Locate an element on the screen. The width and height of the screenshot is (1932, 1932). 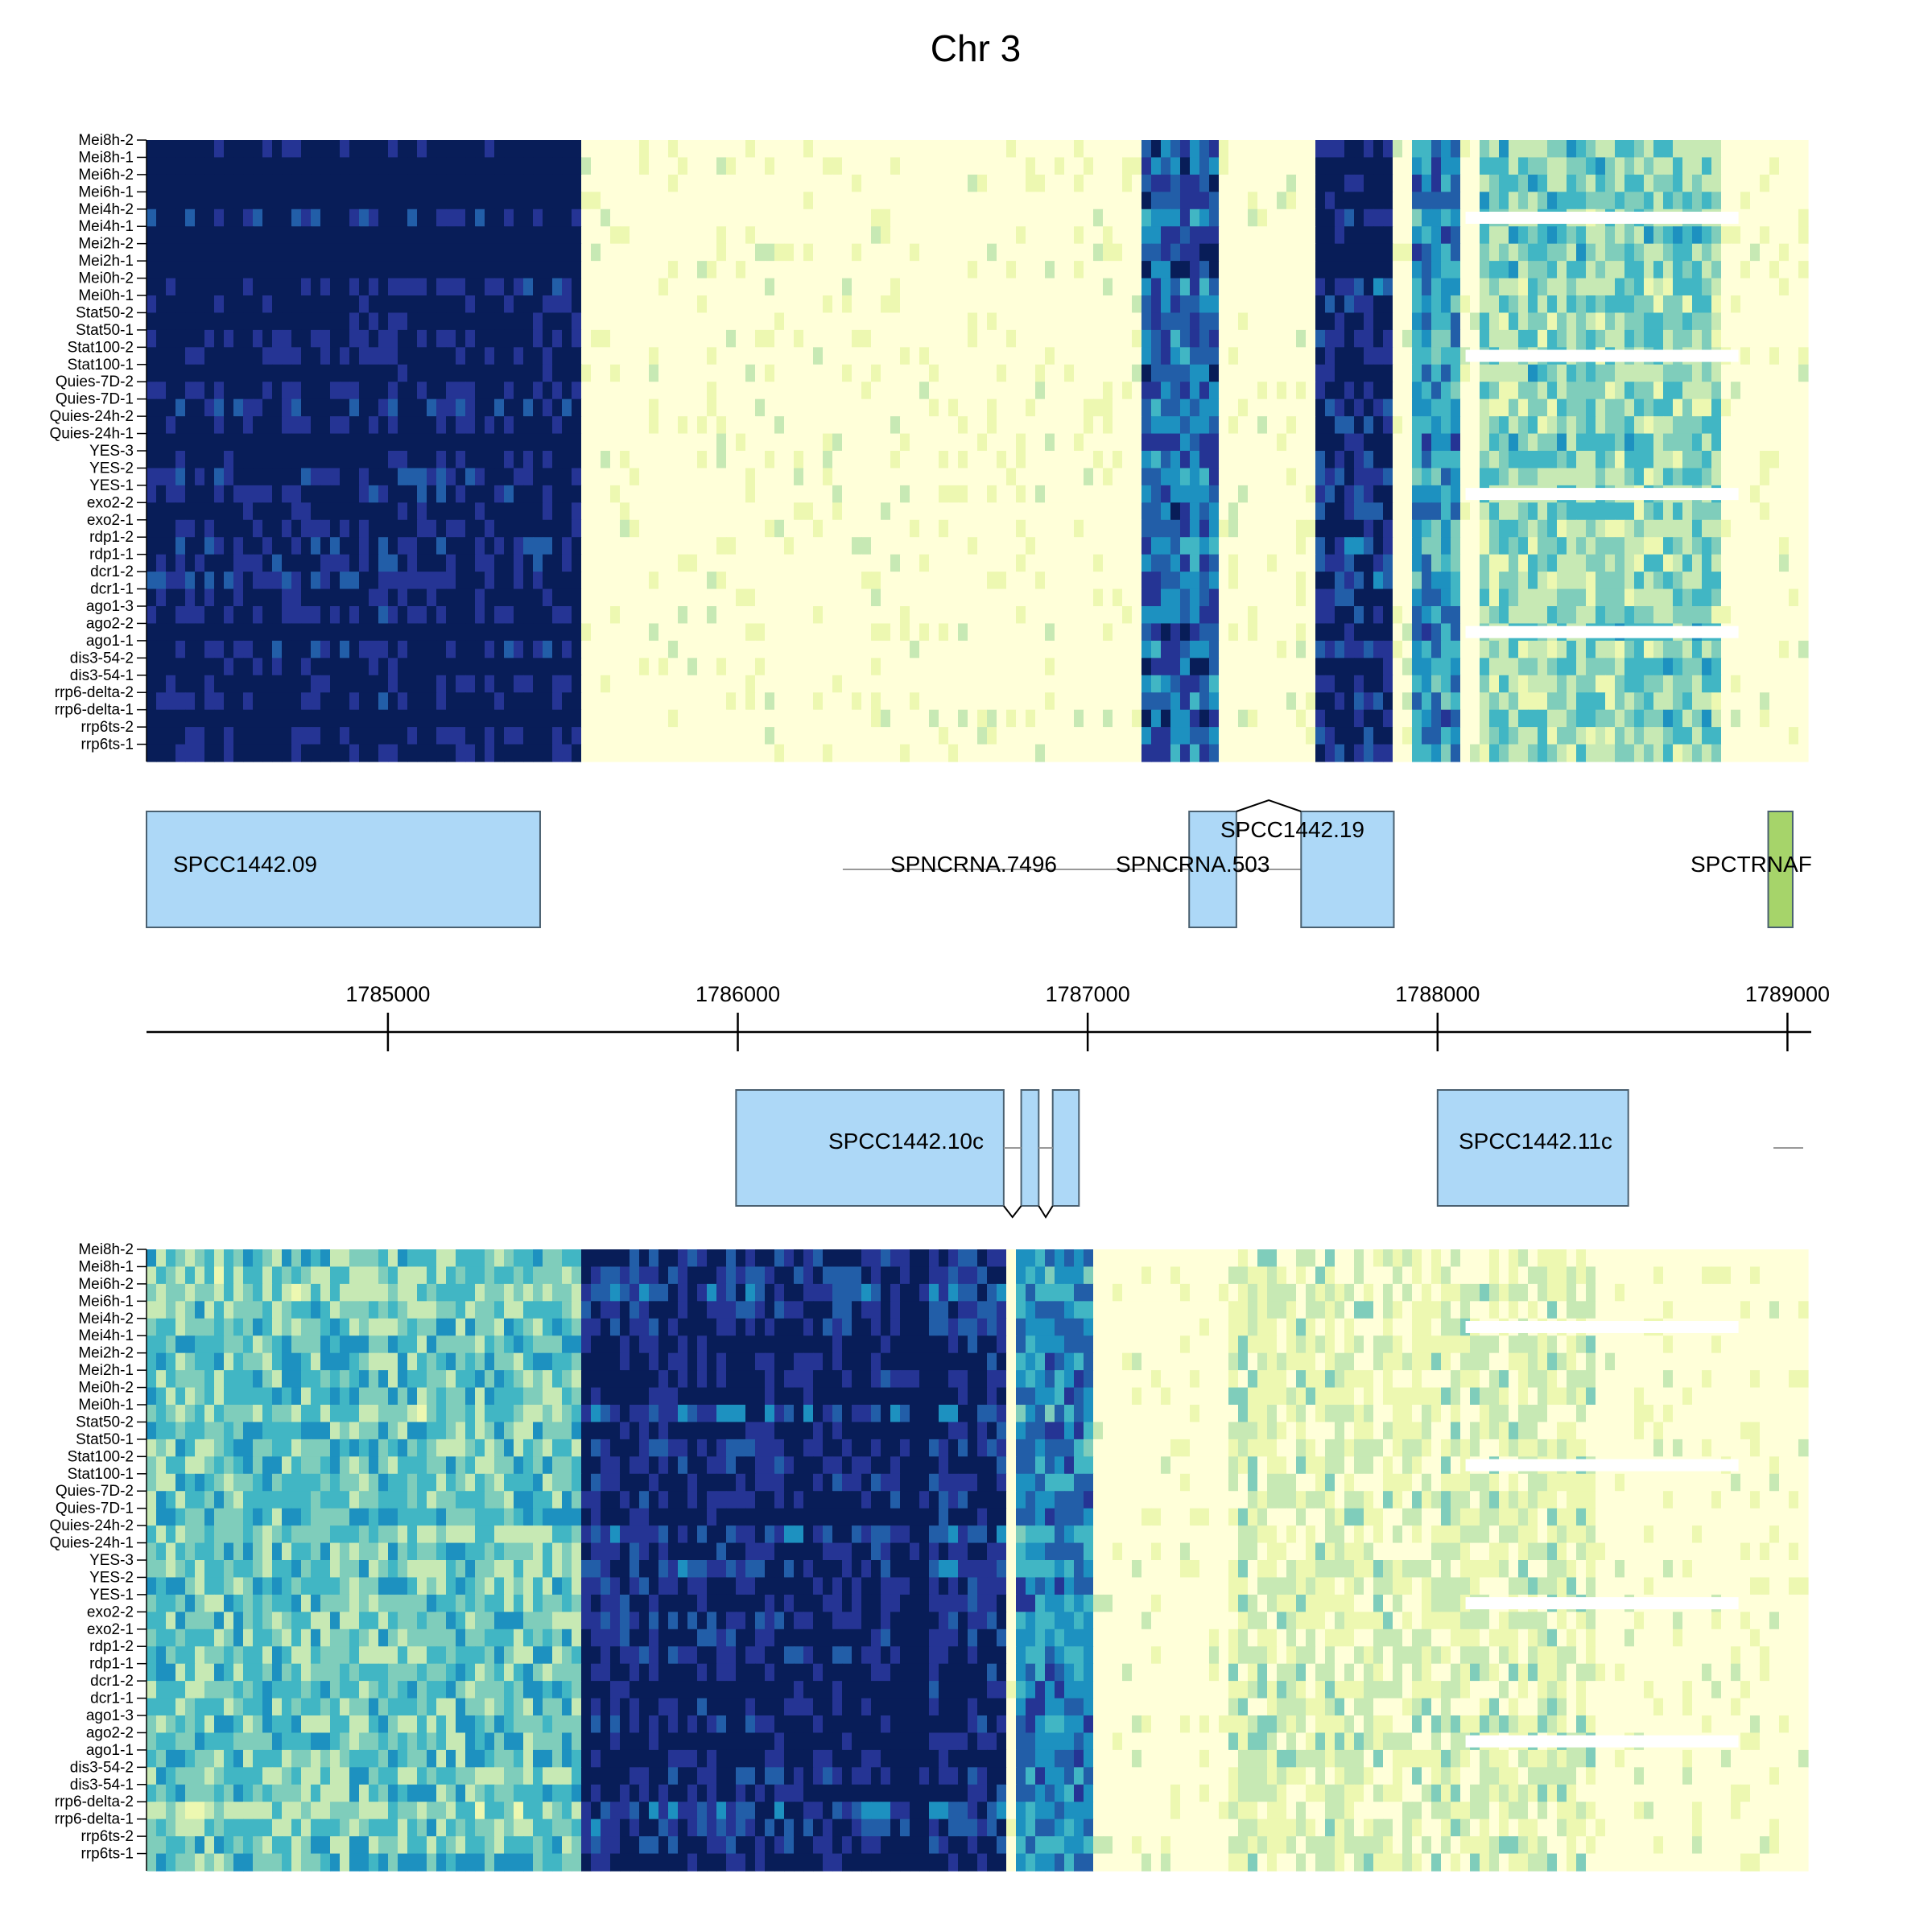
top-heatmap-missing-band is located at coordinates (1602, 631).